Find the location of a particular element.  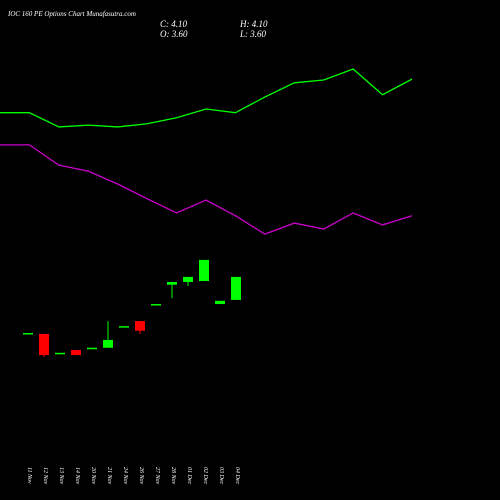

ohlc-open: O: 3.60 is located at coordinates (174, 34).